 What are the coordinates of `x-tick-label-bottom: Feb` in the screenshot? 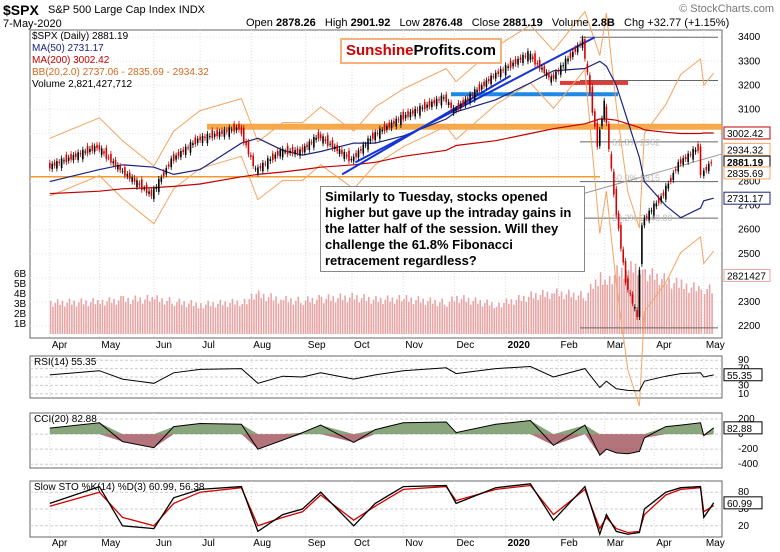 It's located at (569, 543).